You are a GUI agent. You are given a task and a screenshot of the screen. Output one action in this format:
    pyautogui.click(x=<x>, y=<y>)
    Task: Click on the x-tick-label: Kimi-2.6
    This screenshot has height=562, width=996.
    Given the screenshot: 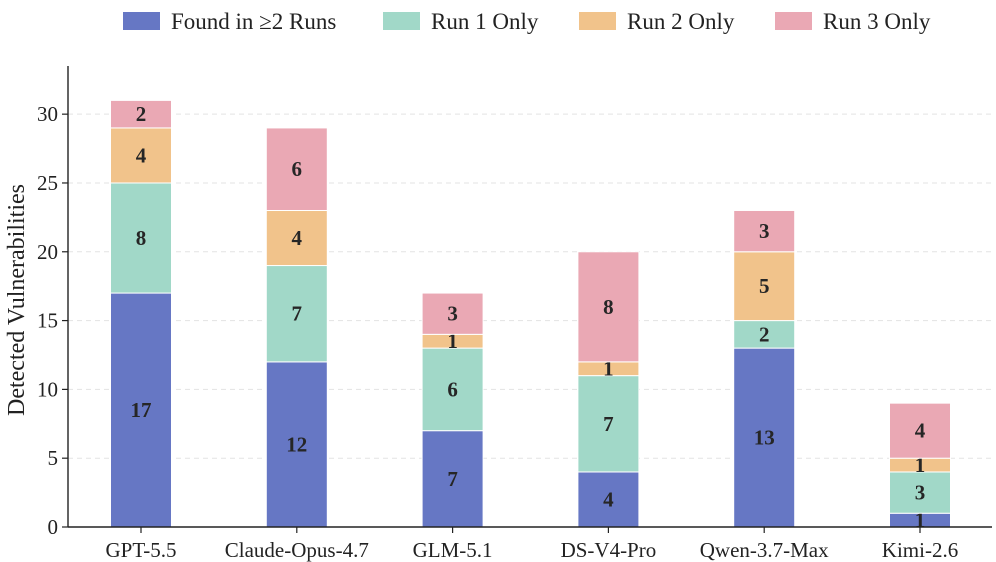 What is the action you would take?
    pyautogui.click(x=920, y=550)
    